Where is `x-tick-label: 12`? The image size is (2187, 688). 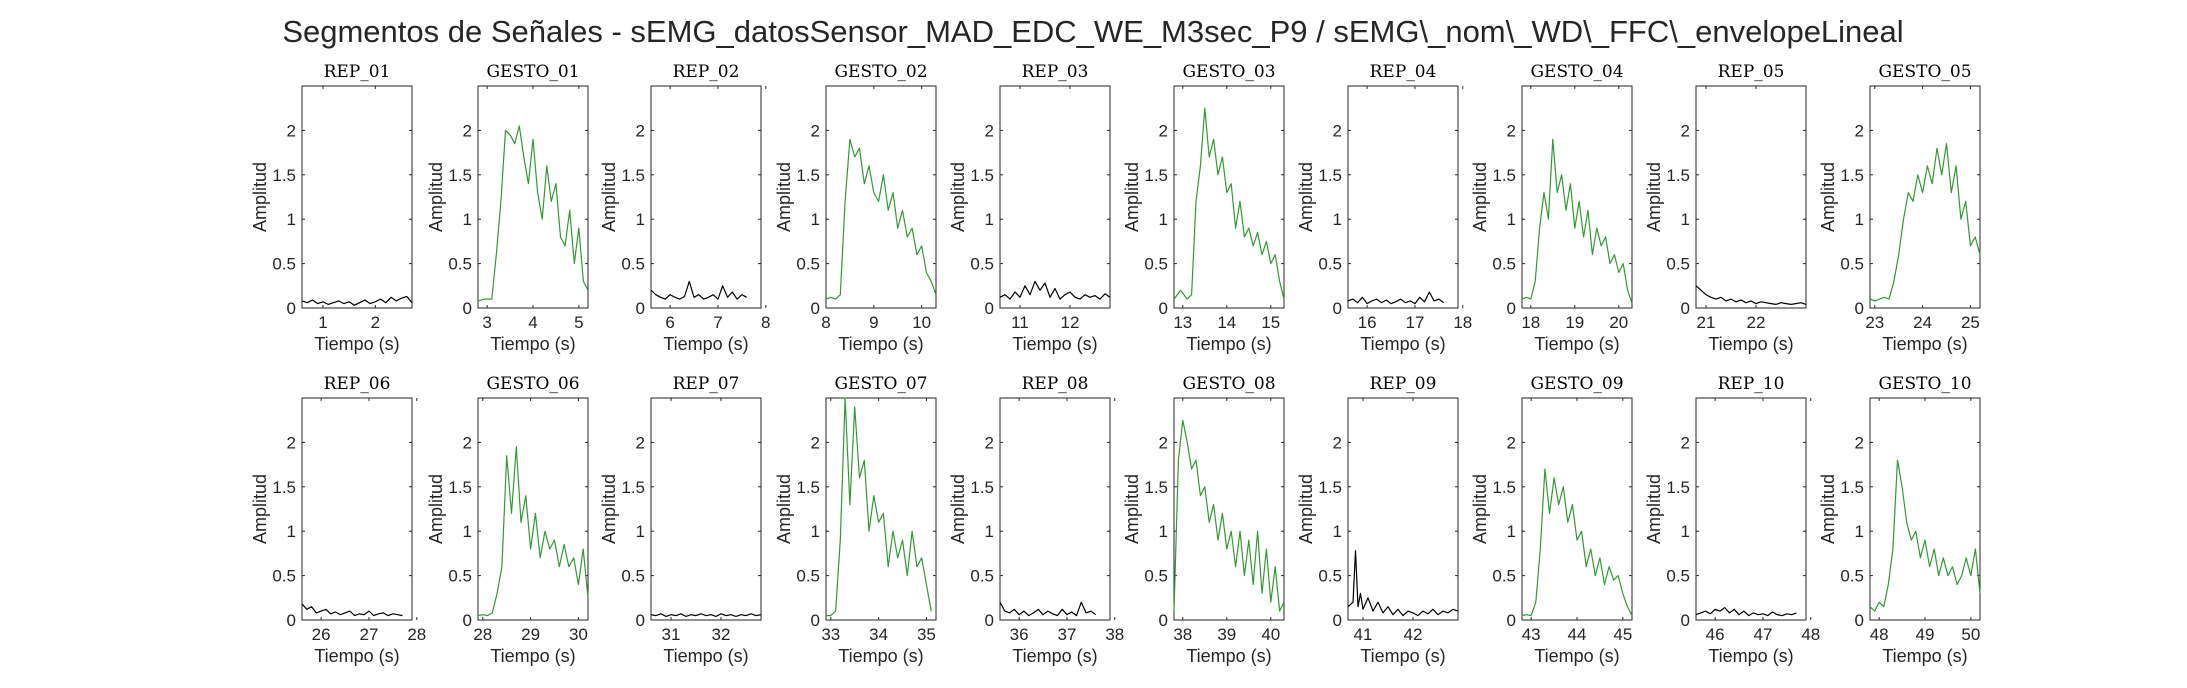 x-tick-label: 12 is located at coordinates (1070, 322).